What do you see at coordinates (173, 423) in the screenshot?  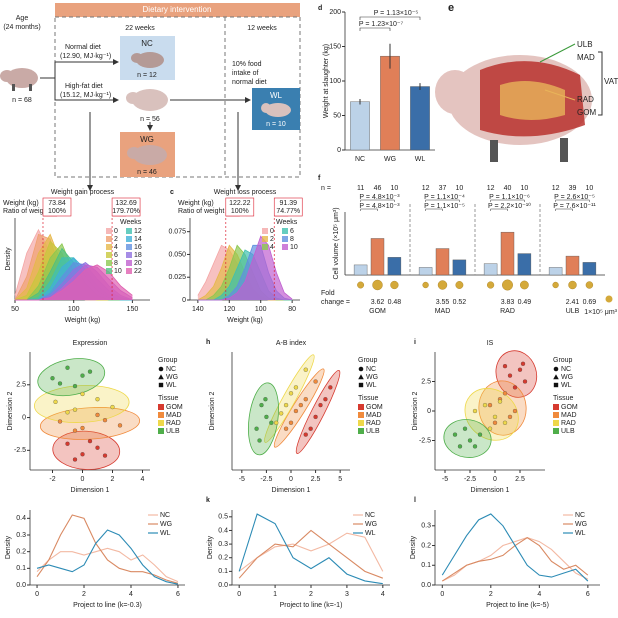 I see `legend-label: RAD` at bounding box center [173, 423].